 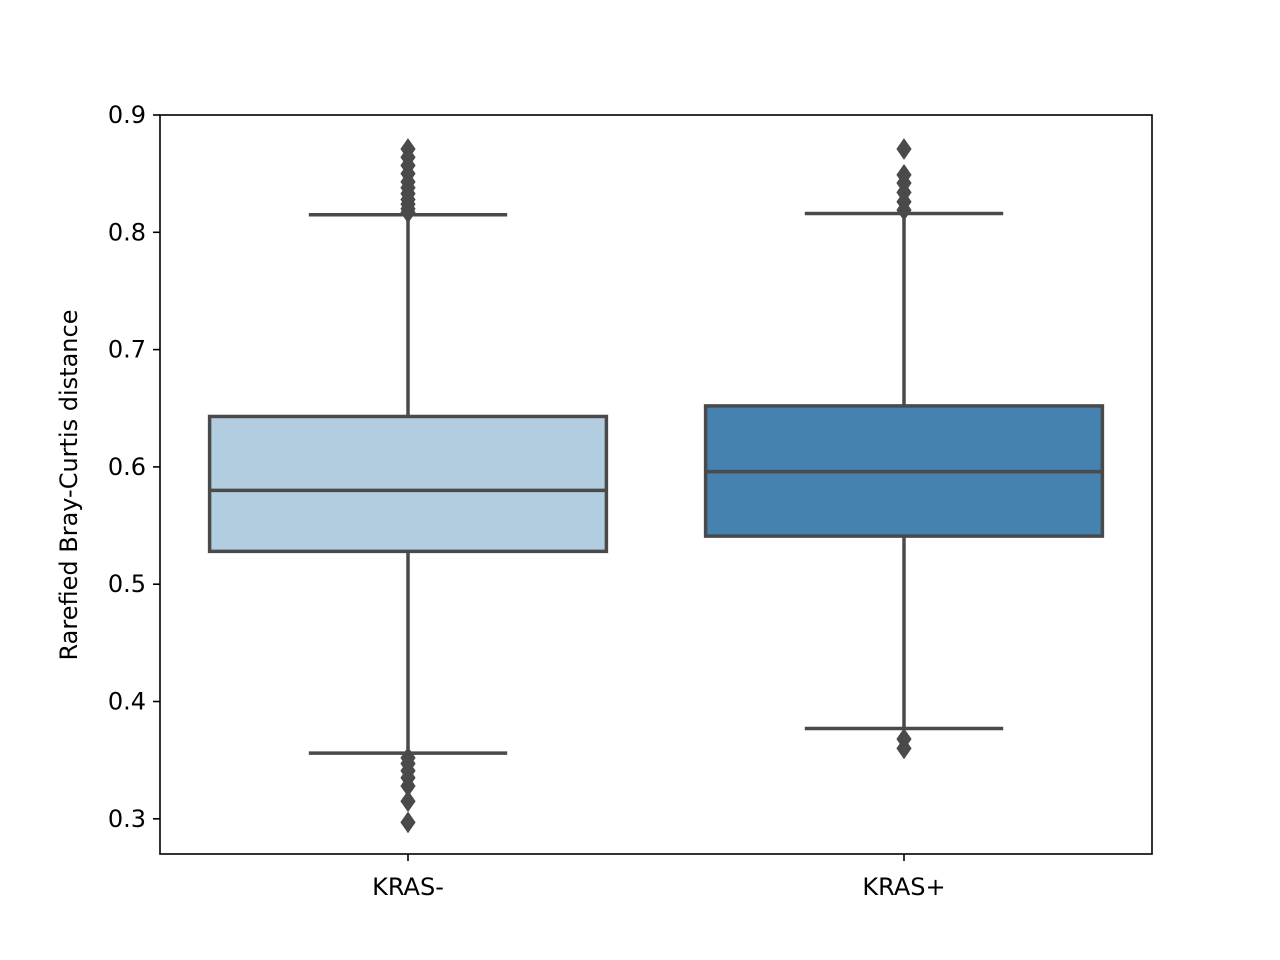 I want to click on y-tick-label: 0.3, so click(x=127, y=819).